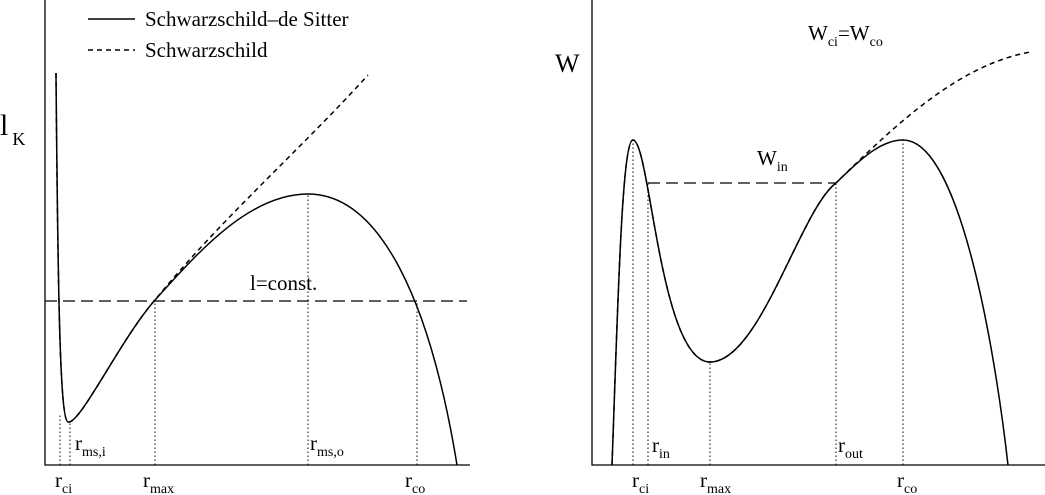  I want to click on r-label: rin, so click(661, 447).